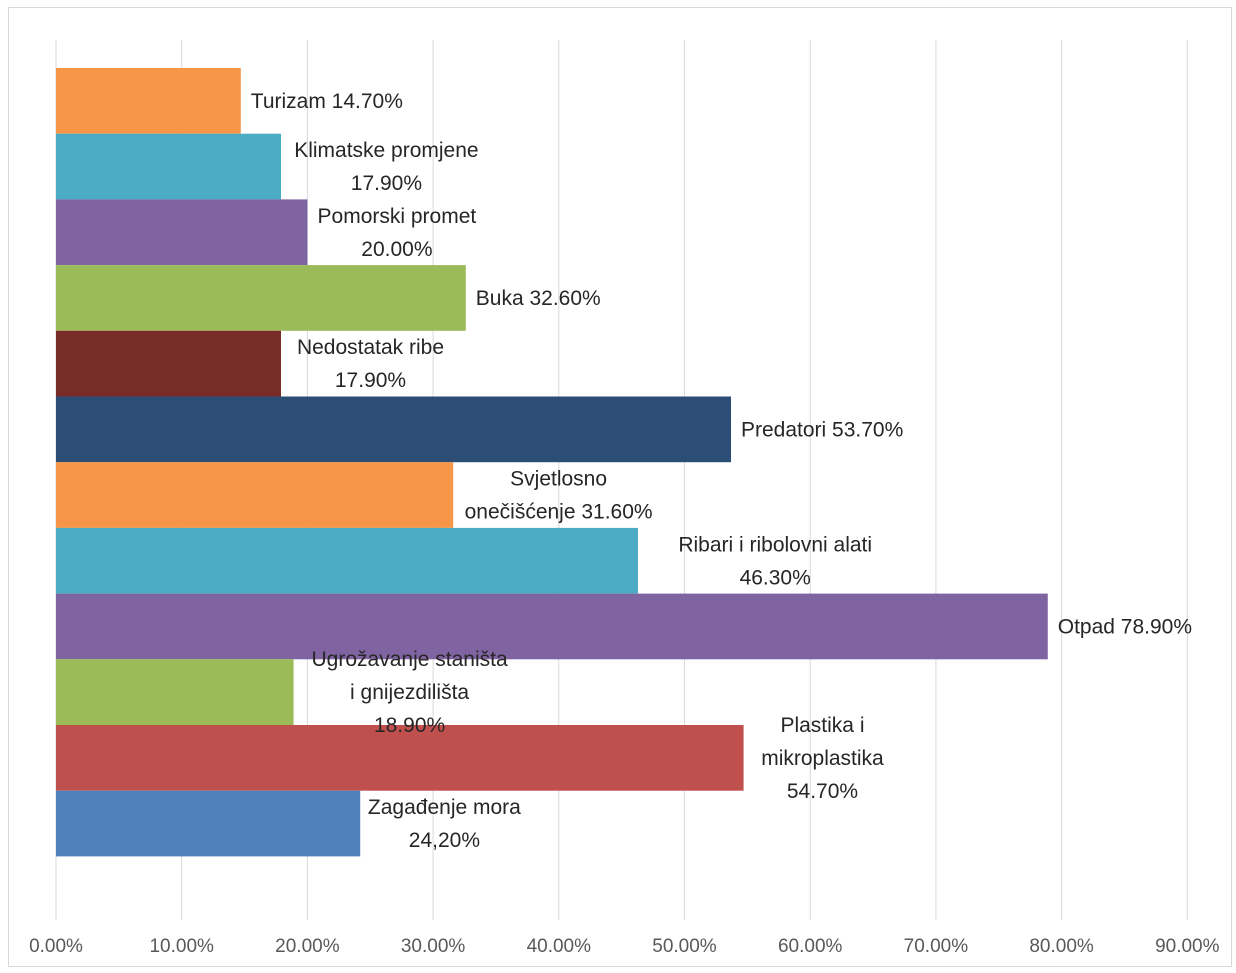 This screenshot has height=973, width=1236. What do you see at coordinates (396, 249) in the screenshot?
I see `bar-data-label-line: 20.00%` at bounding box center [396, 249].